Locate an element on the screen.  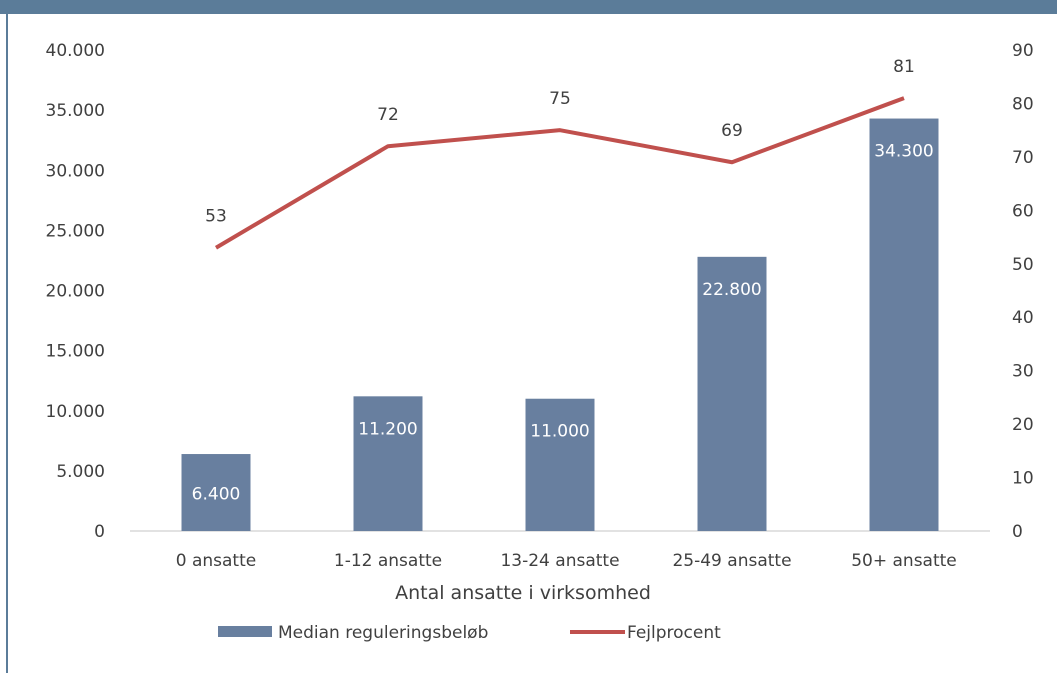
y2-tick-label: 30 is located at coordinates (1023, 372).